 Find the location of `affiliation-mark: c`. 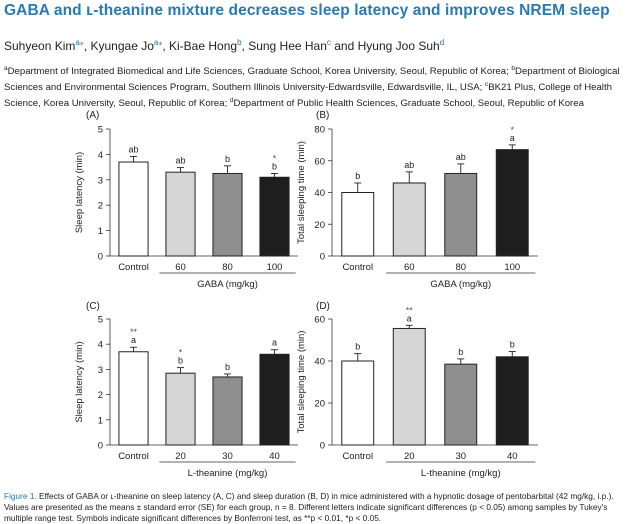

affiliation-mark: c is located at coordinates (486, 85).